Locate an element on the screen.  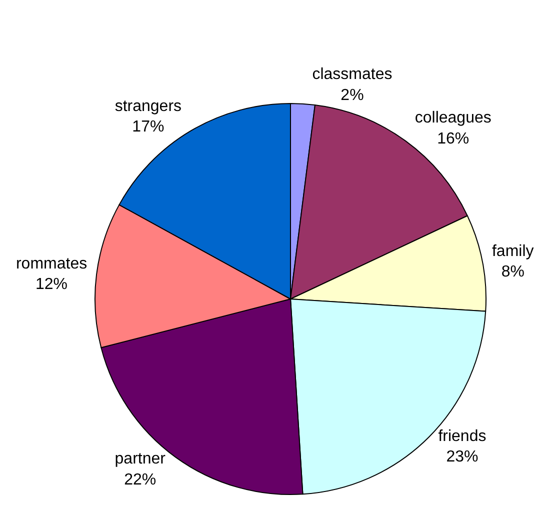
slice-label: strangers is located at coordinates (148, 106).